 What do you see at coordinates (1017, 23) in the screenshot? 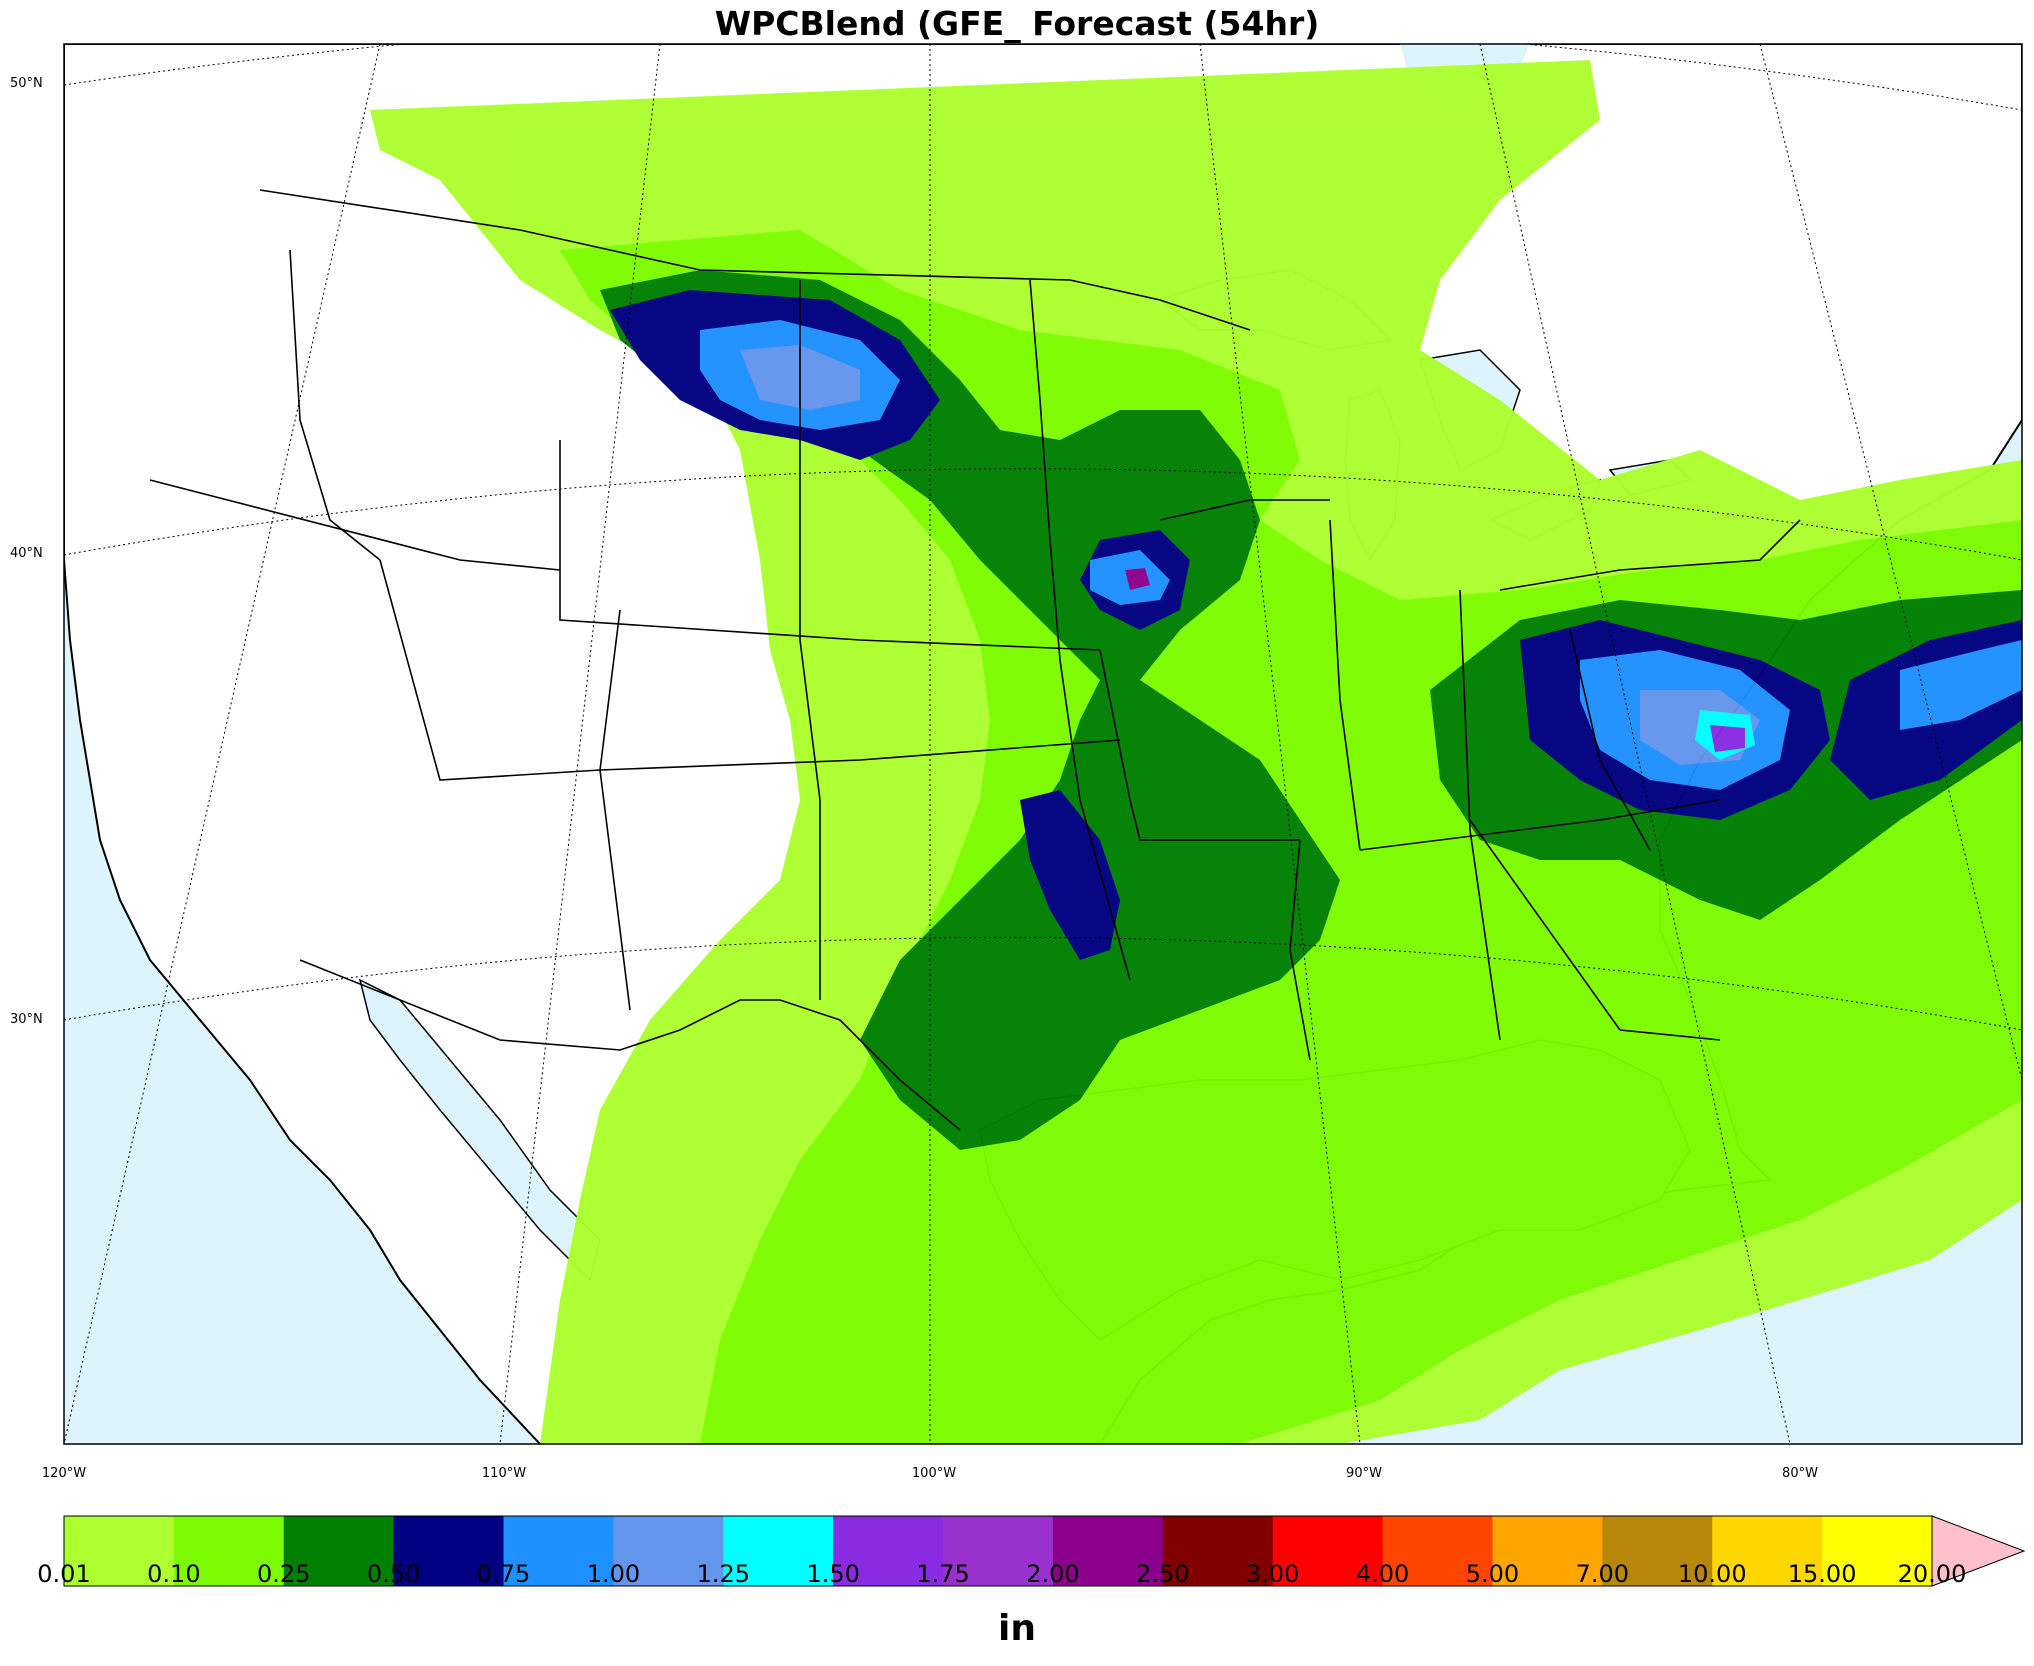
I see `map-title: WPCBlend (GFE_ Forecast (54hr)` at bounding box center [1017, 23].